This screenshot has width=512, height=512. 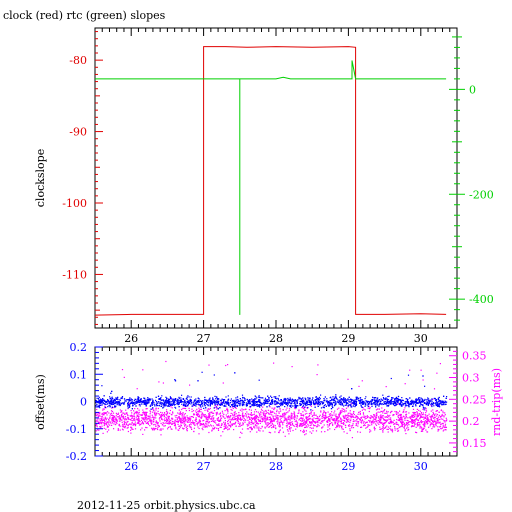 I want to click on series-points-offset, so click(x=271, y=391).